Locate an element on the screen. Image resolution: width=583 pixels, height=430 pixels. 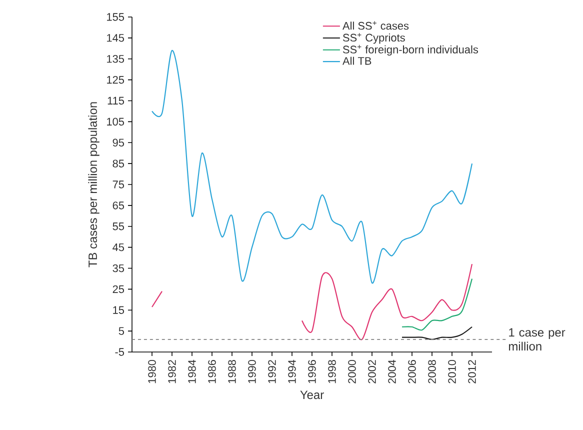
y-tick-label: 105 is located at coordinates (115, 122).